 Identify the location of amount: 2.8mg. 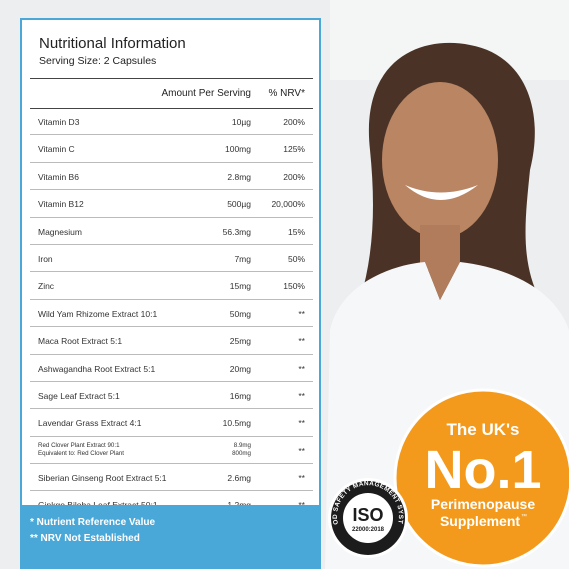
(239, 176).